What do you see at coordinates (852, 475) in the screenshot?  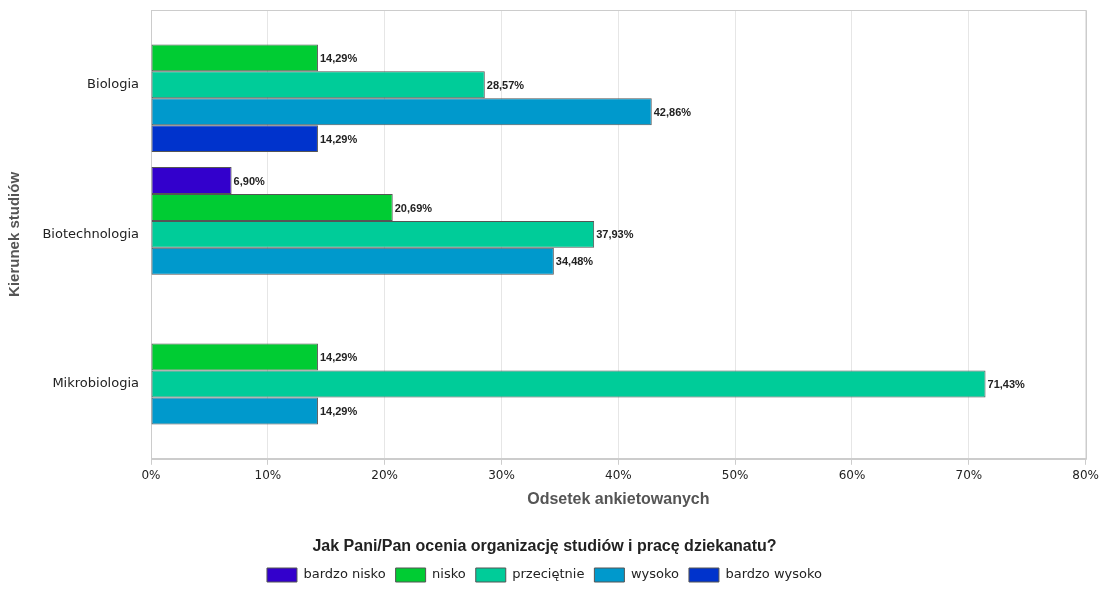 I see `x-tick-label: 60%` at bounding box center [852, 475].